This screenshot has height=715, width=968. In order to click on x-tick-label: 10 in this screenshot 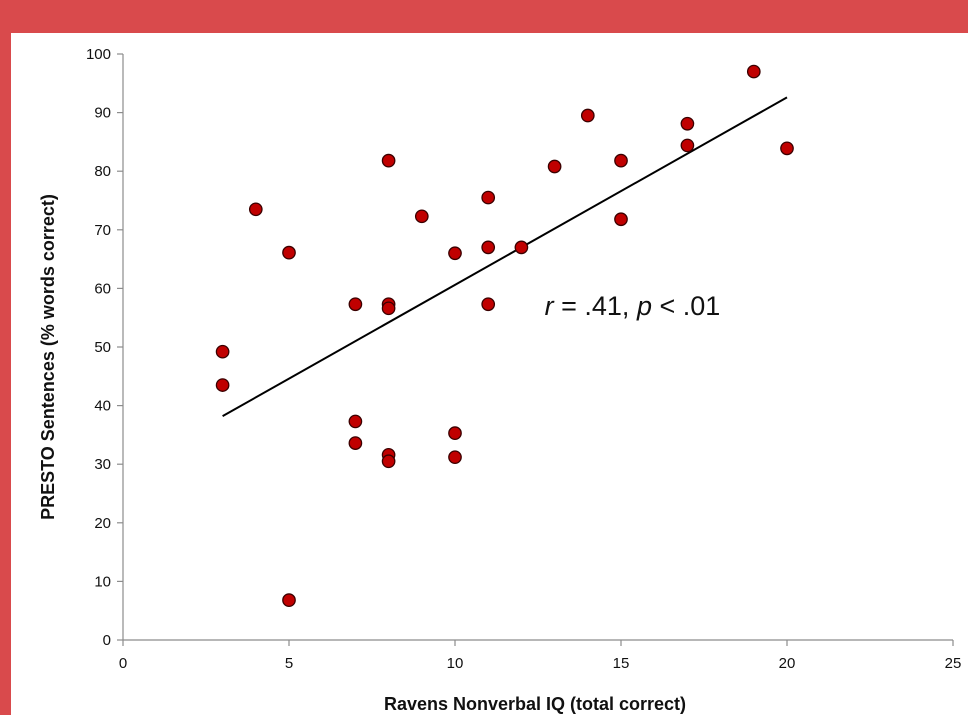, I will do `click(455, 663)`.